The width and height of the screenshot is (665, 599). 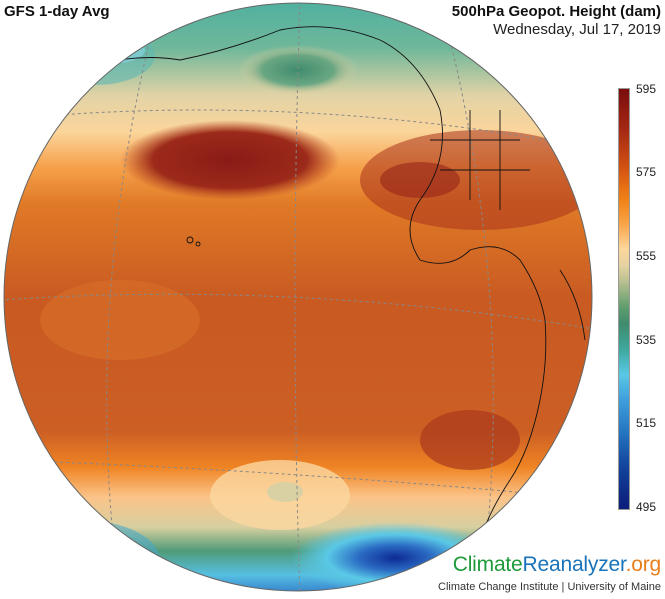 I want to click on colorbar, so click(x=624, y=299).